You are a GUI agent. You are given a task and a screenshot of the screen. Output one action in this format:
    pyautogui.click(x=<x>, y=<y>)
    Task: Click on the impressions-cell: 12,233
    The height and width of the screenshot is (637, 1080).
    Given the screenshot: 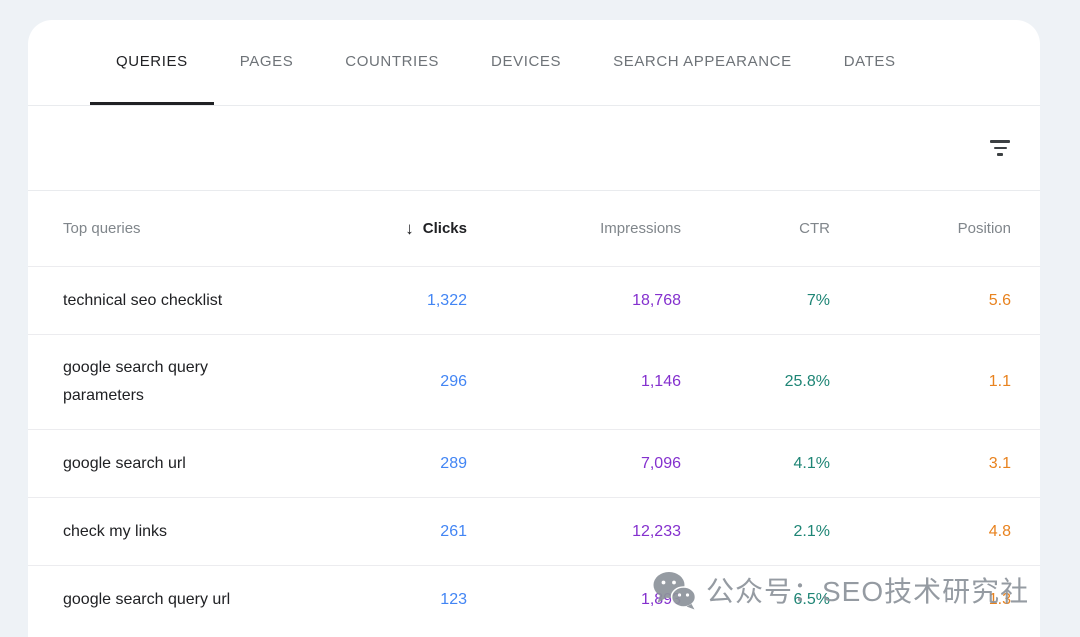 What is the action you would take?
    pyautogui.click(x=656, y=531)
    